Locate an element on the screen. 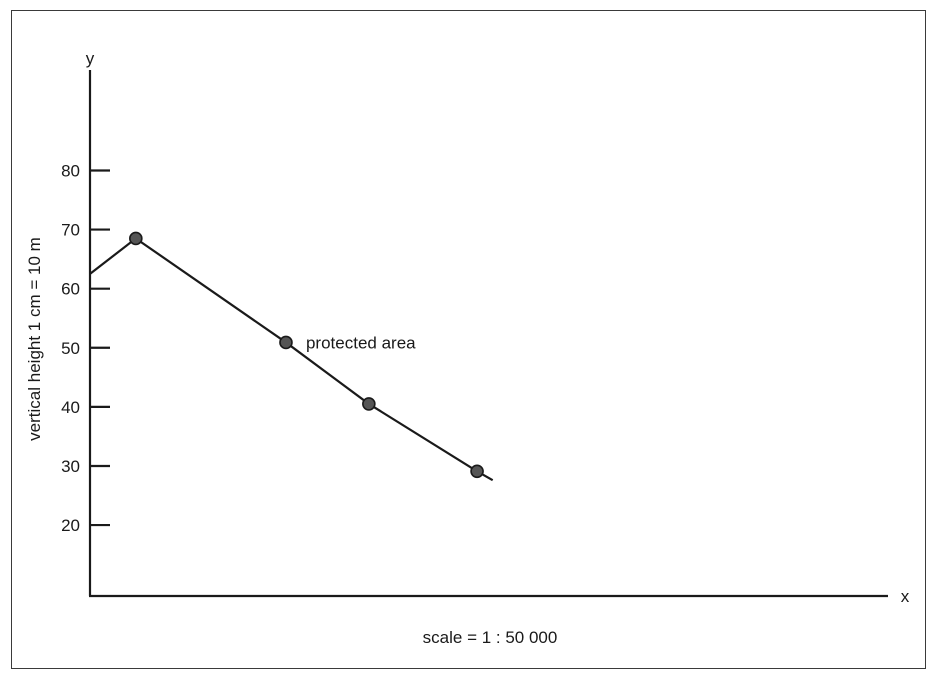 Image resolution: width=938 pixels, height=680 pixels. x-axis-name: x is located at coordinates (905, 596).